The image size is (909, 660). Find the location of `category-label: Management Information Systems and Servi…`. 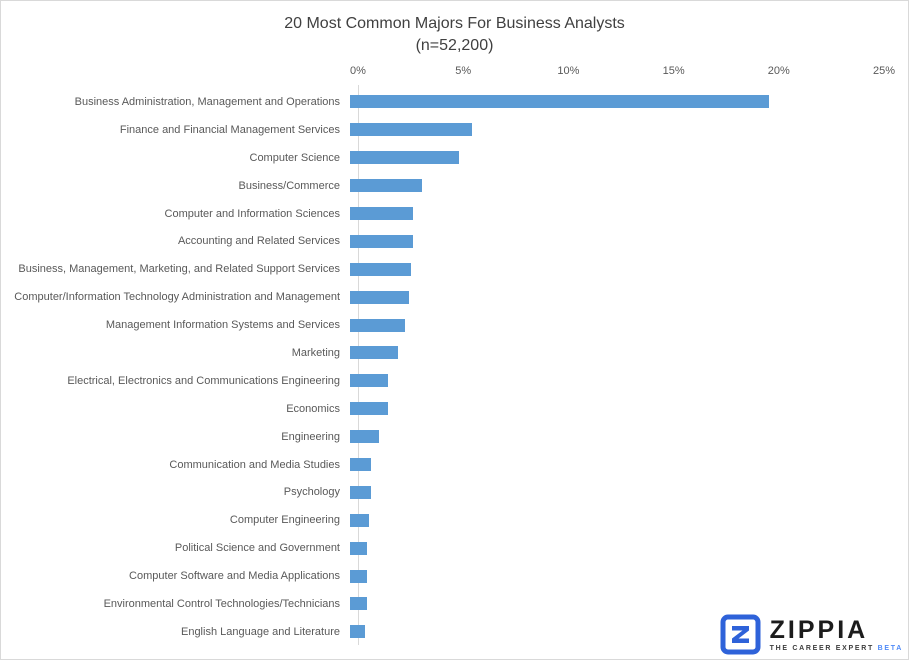

category-label: Management Information Systems and Servi… is located at coordinates (222, 325).